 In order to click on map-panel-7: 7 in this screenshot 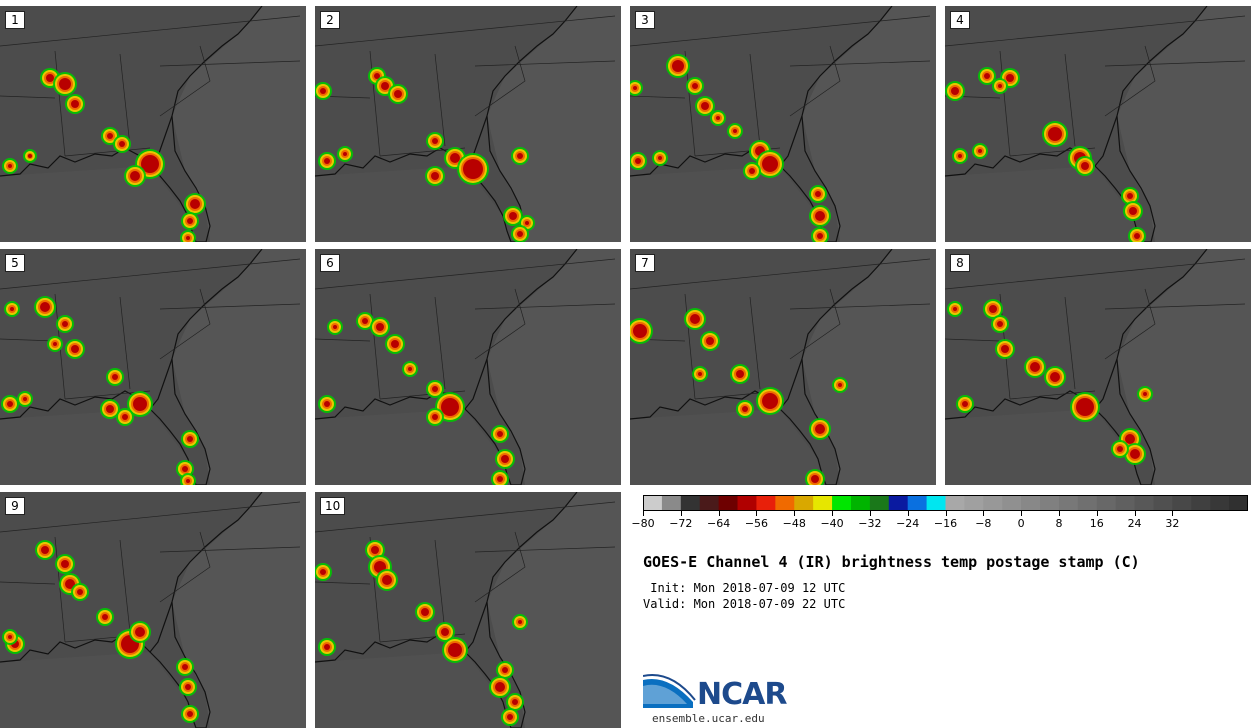, I will do `click(783, 367)`.